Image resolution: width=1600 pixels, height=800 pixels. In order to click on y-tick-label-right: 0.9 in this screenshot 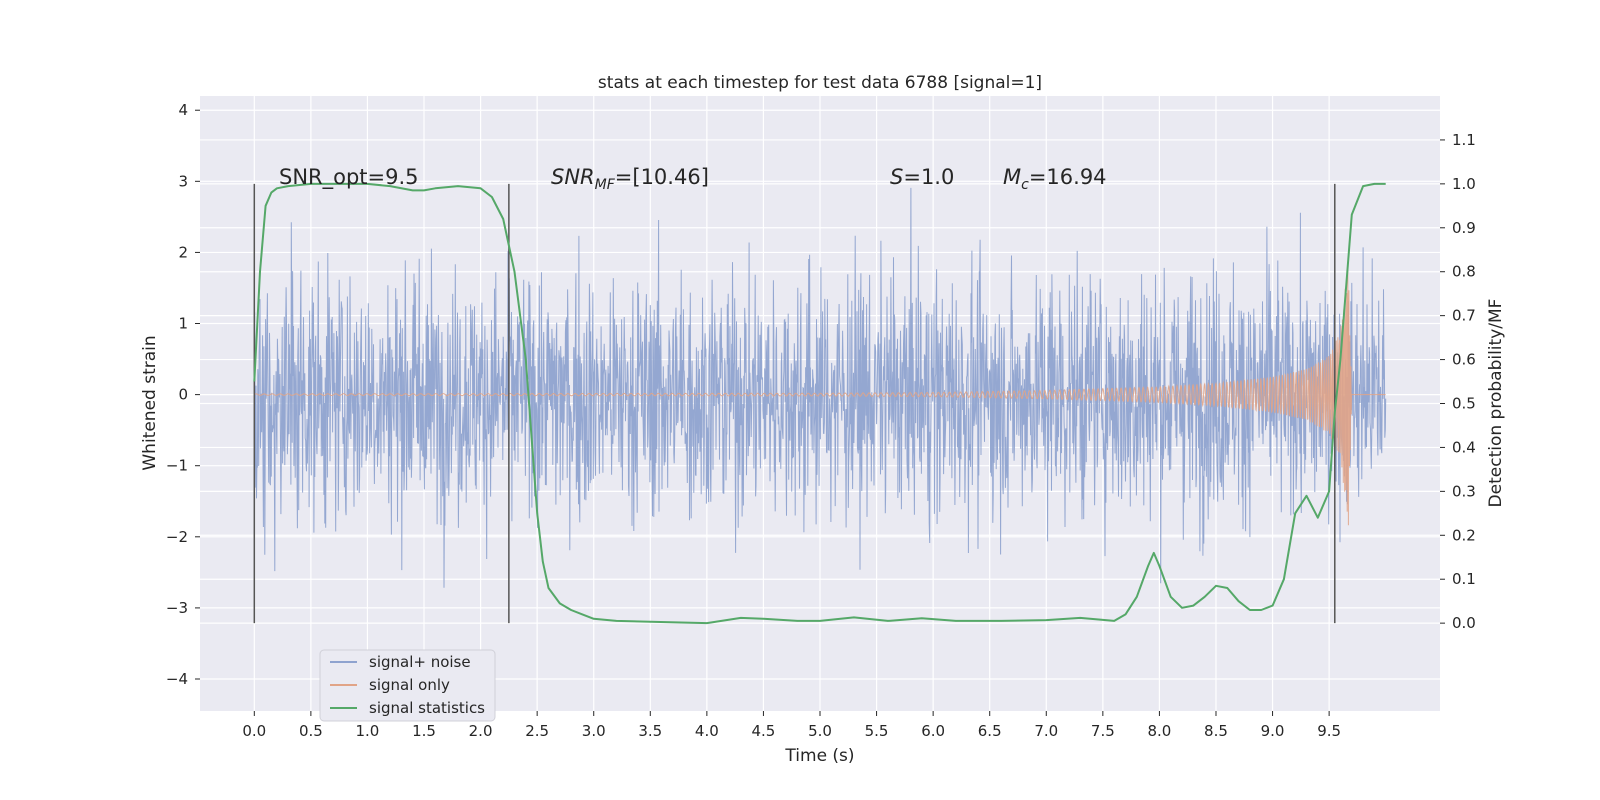, I will do `click(1464, 228)`.